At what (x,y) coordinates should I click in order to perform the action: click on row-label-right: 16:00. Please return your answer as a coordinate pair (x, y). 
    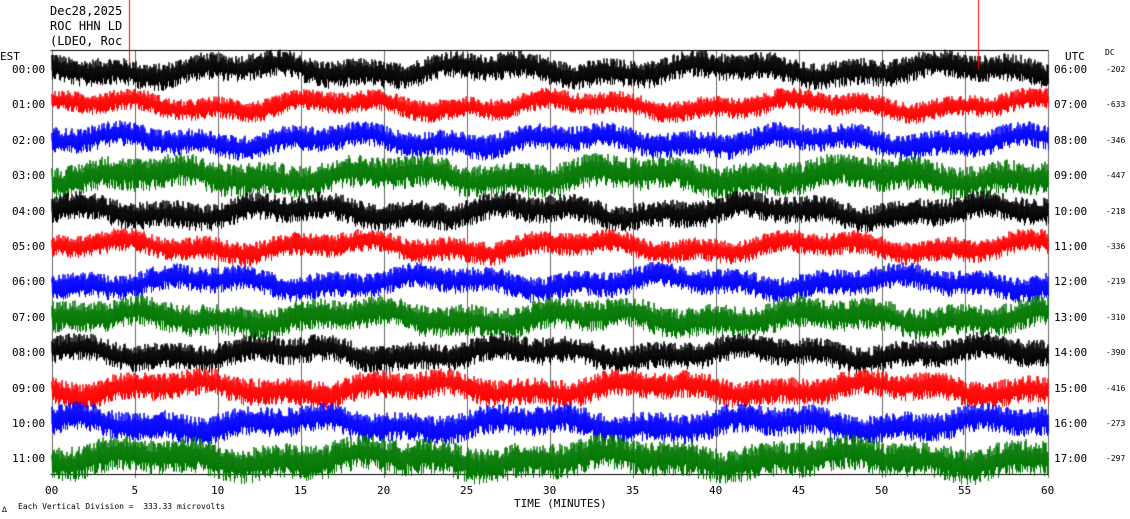
    Looking at the image, I should click on (1071, 423).